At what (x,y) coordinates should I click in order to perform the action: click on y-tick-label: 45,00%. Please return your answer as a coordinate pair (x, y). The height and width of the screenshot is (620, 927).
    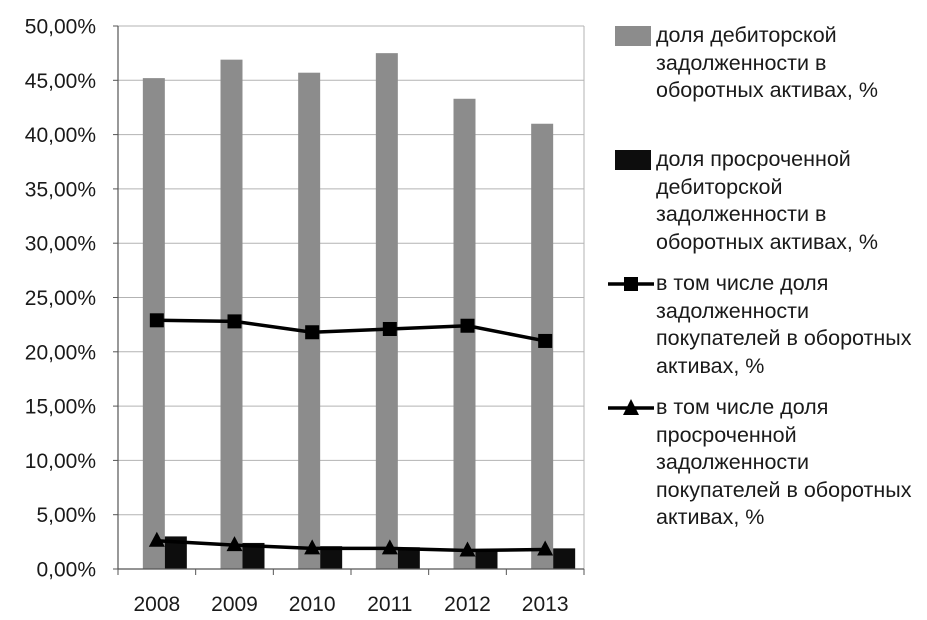
    Looking at the image, I should click on (60, 81).